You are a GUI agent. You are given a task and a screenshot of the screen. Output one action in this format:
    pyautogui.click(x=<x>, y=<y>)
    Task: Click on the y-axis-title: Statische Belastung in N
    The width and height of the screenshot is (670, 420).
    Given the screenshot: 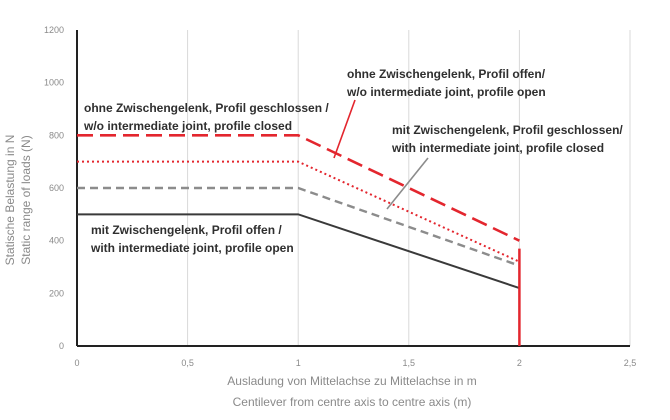 What is the action you would take?
    pyautogui.click(x=10, y=200)
    